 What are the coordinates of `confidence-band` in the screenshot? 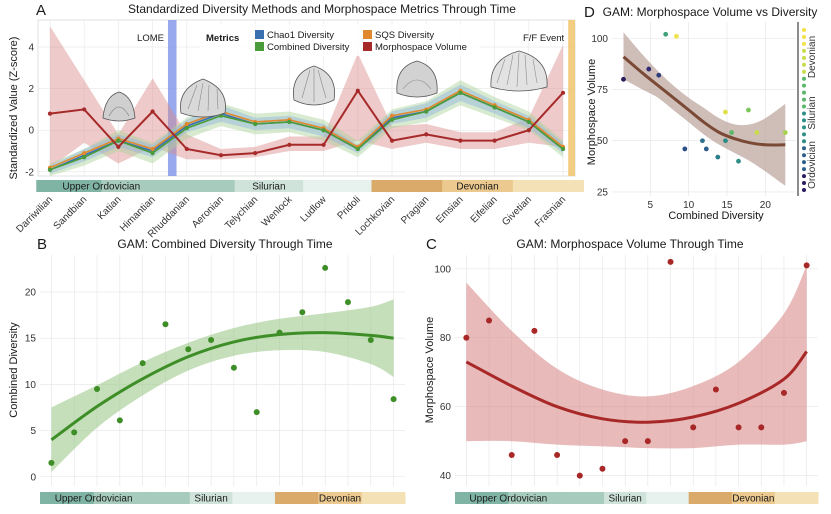 It's located at (222, 386).